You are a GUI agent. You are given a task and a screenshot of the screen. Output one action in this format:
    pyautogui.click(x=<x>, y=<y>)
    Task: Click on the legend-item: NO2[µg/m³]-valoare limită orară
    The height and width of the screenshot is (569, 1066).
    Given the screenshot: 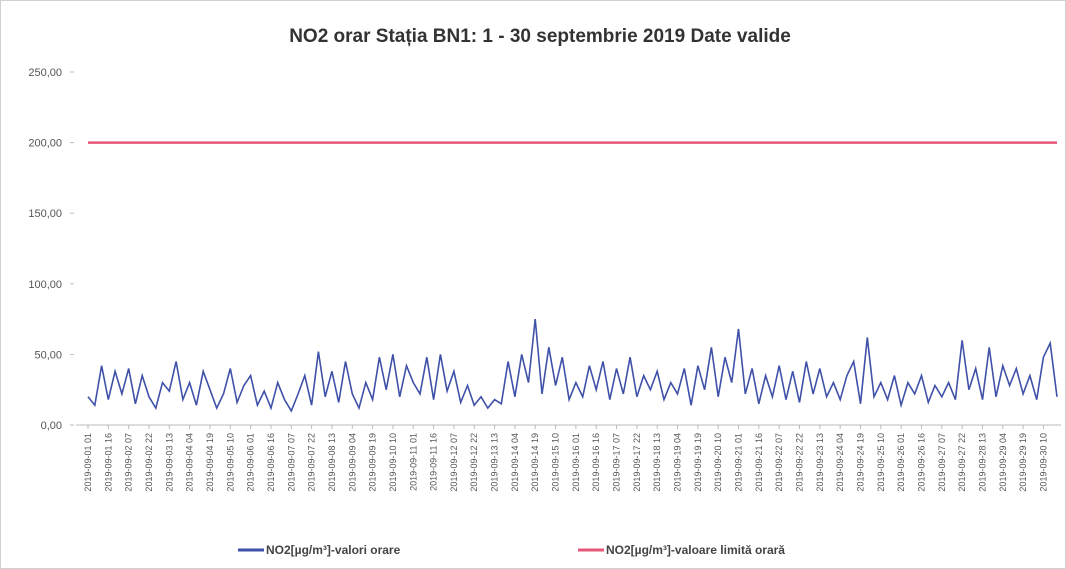 What is the action you would take?
    pyautogui.click(x=681, y=550)
    